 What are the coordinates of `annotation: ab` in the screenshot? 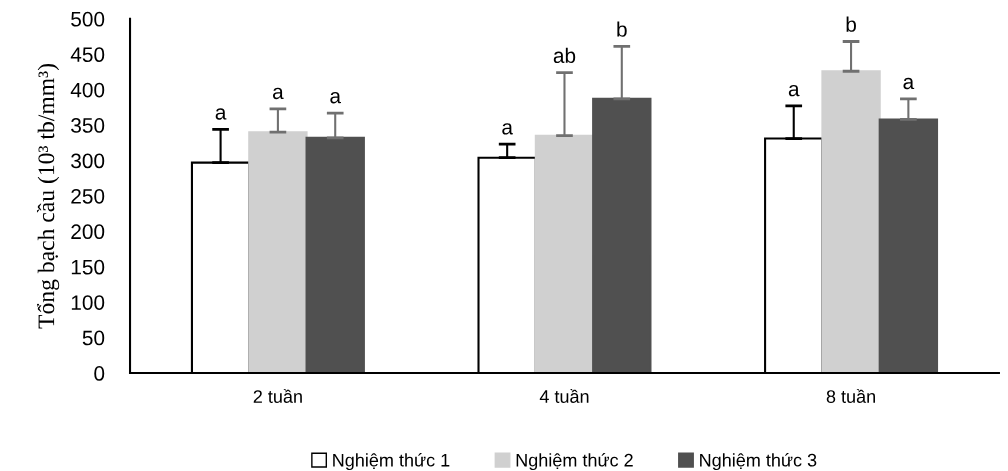 It's located at (564, 55).